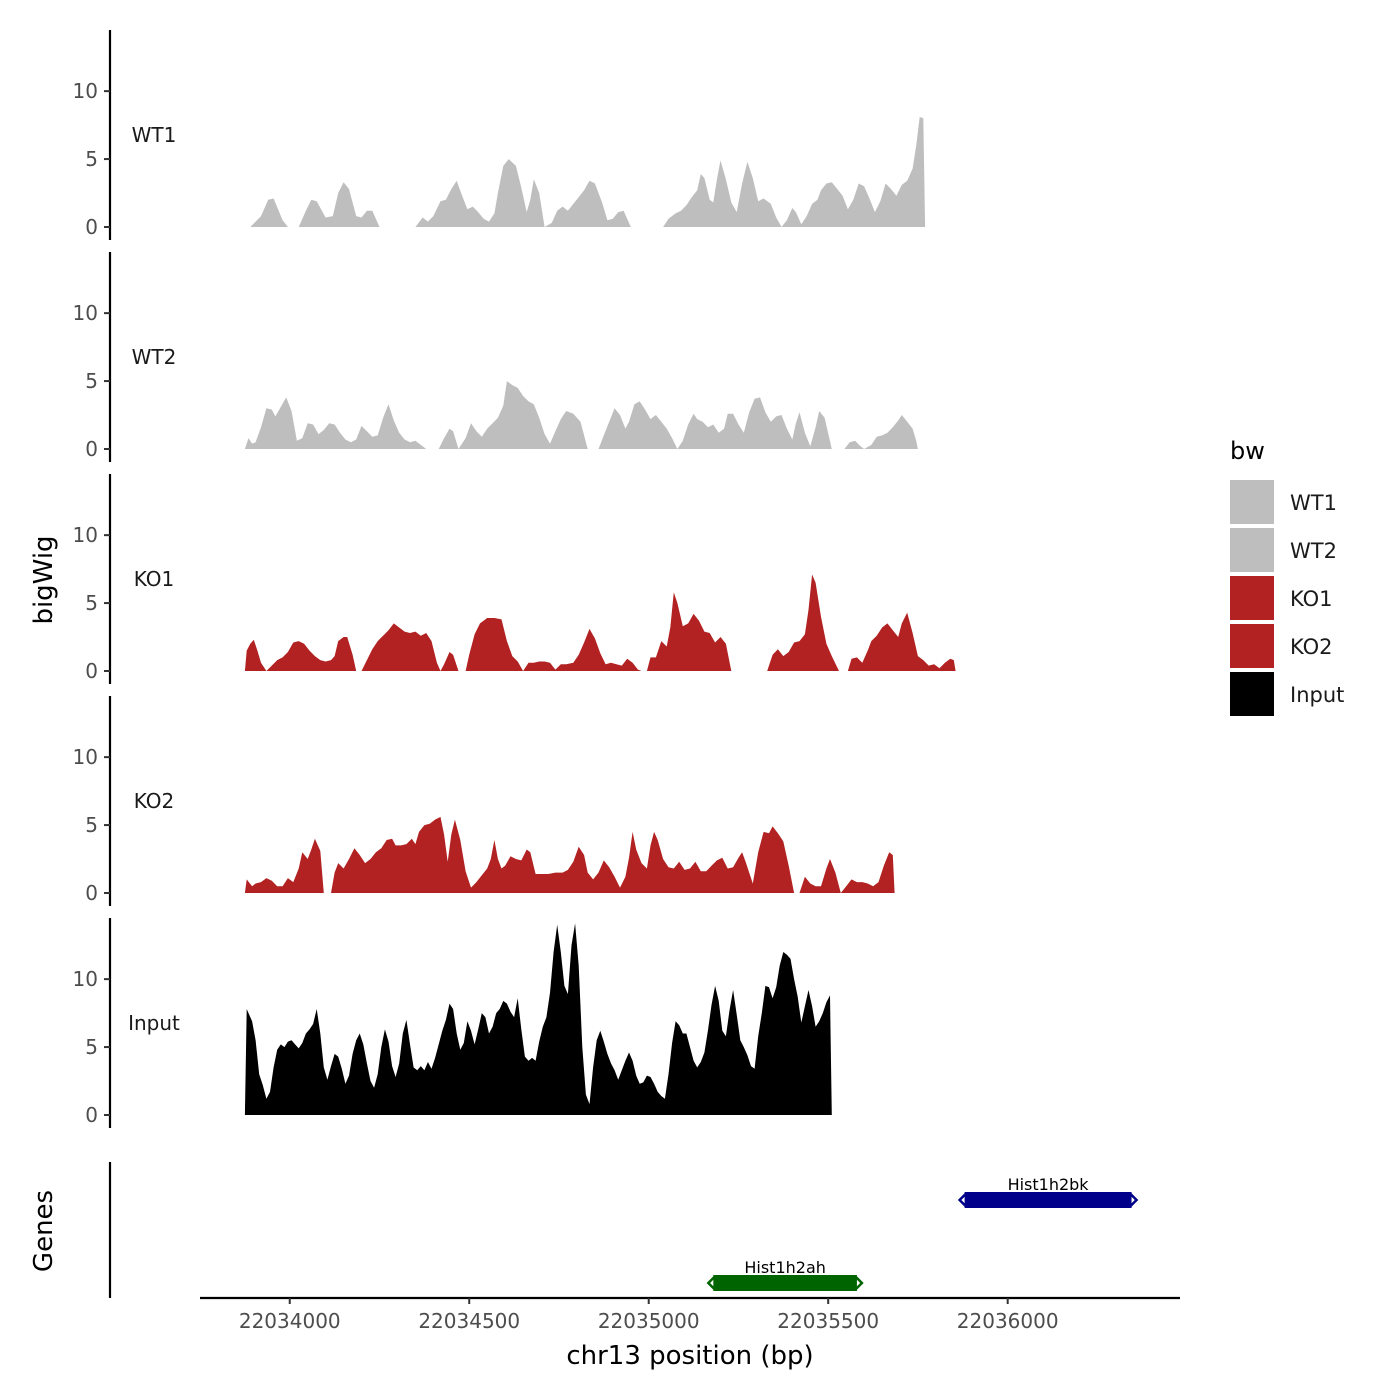 This screenshot has width=1400, height=1400. What do you see at coordinates (1252, 502) in the screenshot?
I see `legend-swatch-wt1` at bounding box center [1252, 502].